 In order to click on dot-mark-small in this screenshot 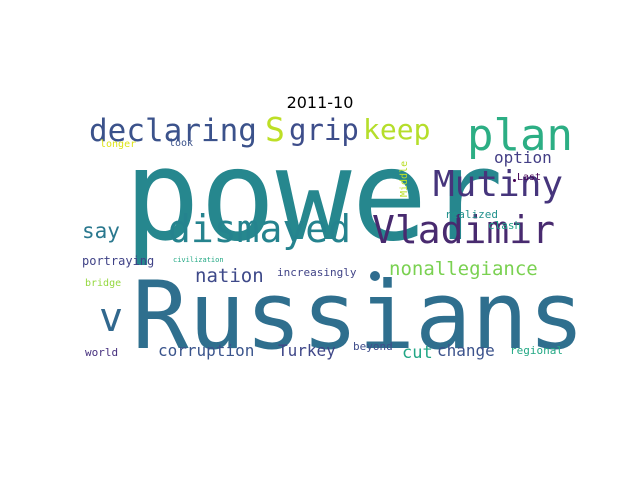, I will do `click(514, 180)`.